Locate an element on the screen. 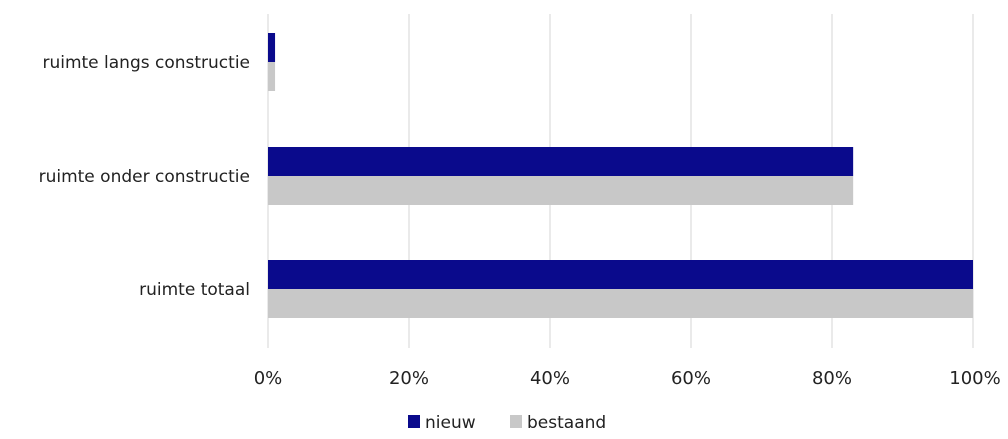 This screenshot has height=439, width=1008. legend-swatch-nieuw is located at coordinates (414, 421).